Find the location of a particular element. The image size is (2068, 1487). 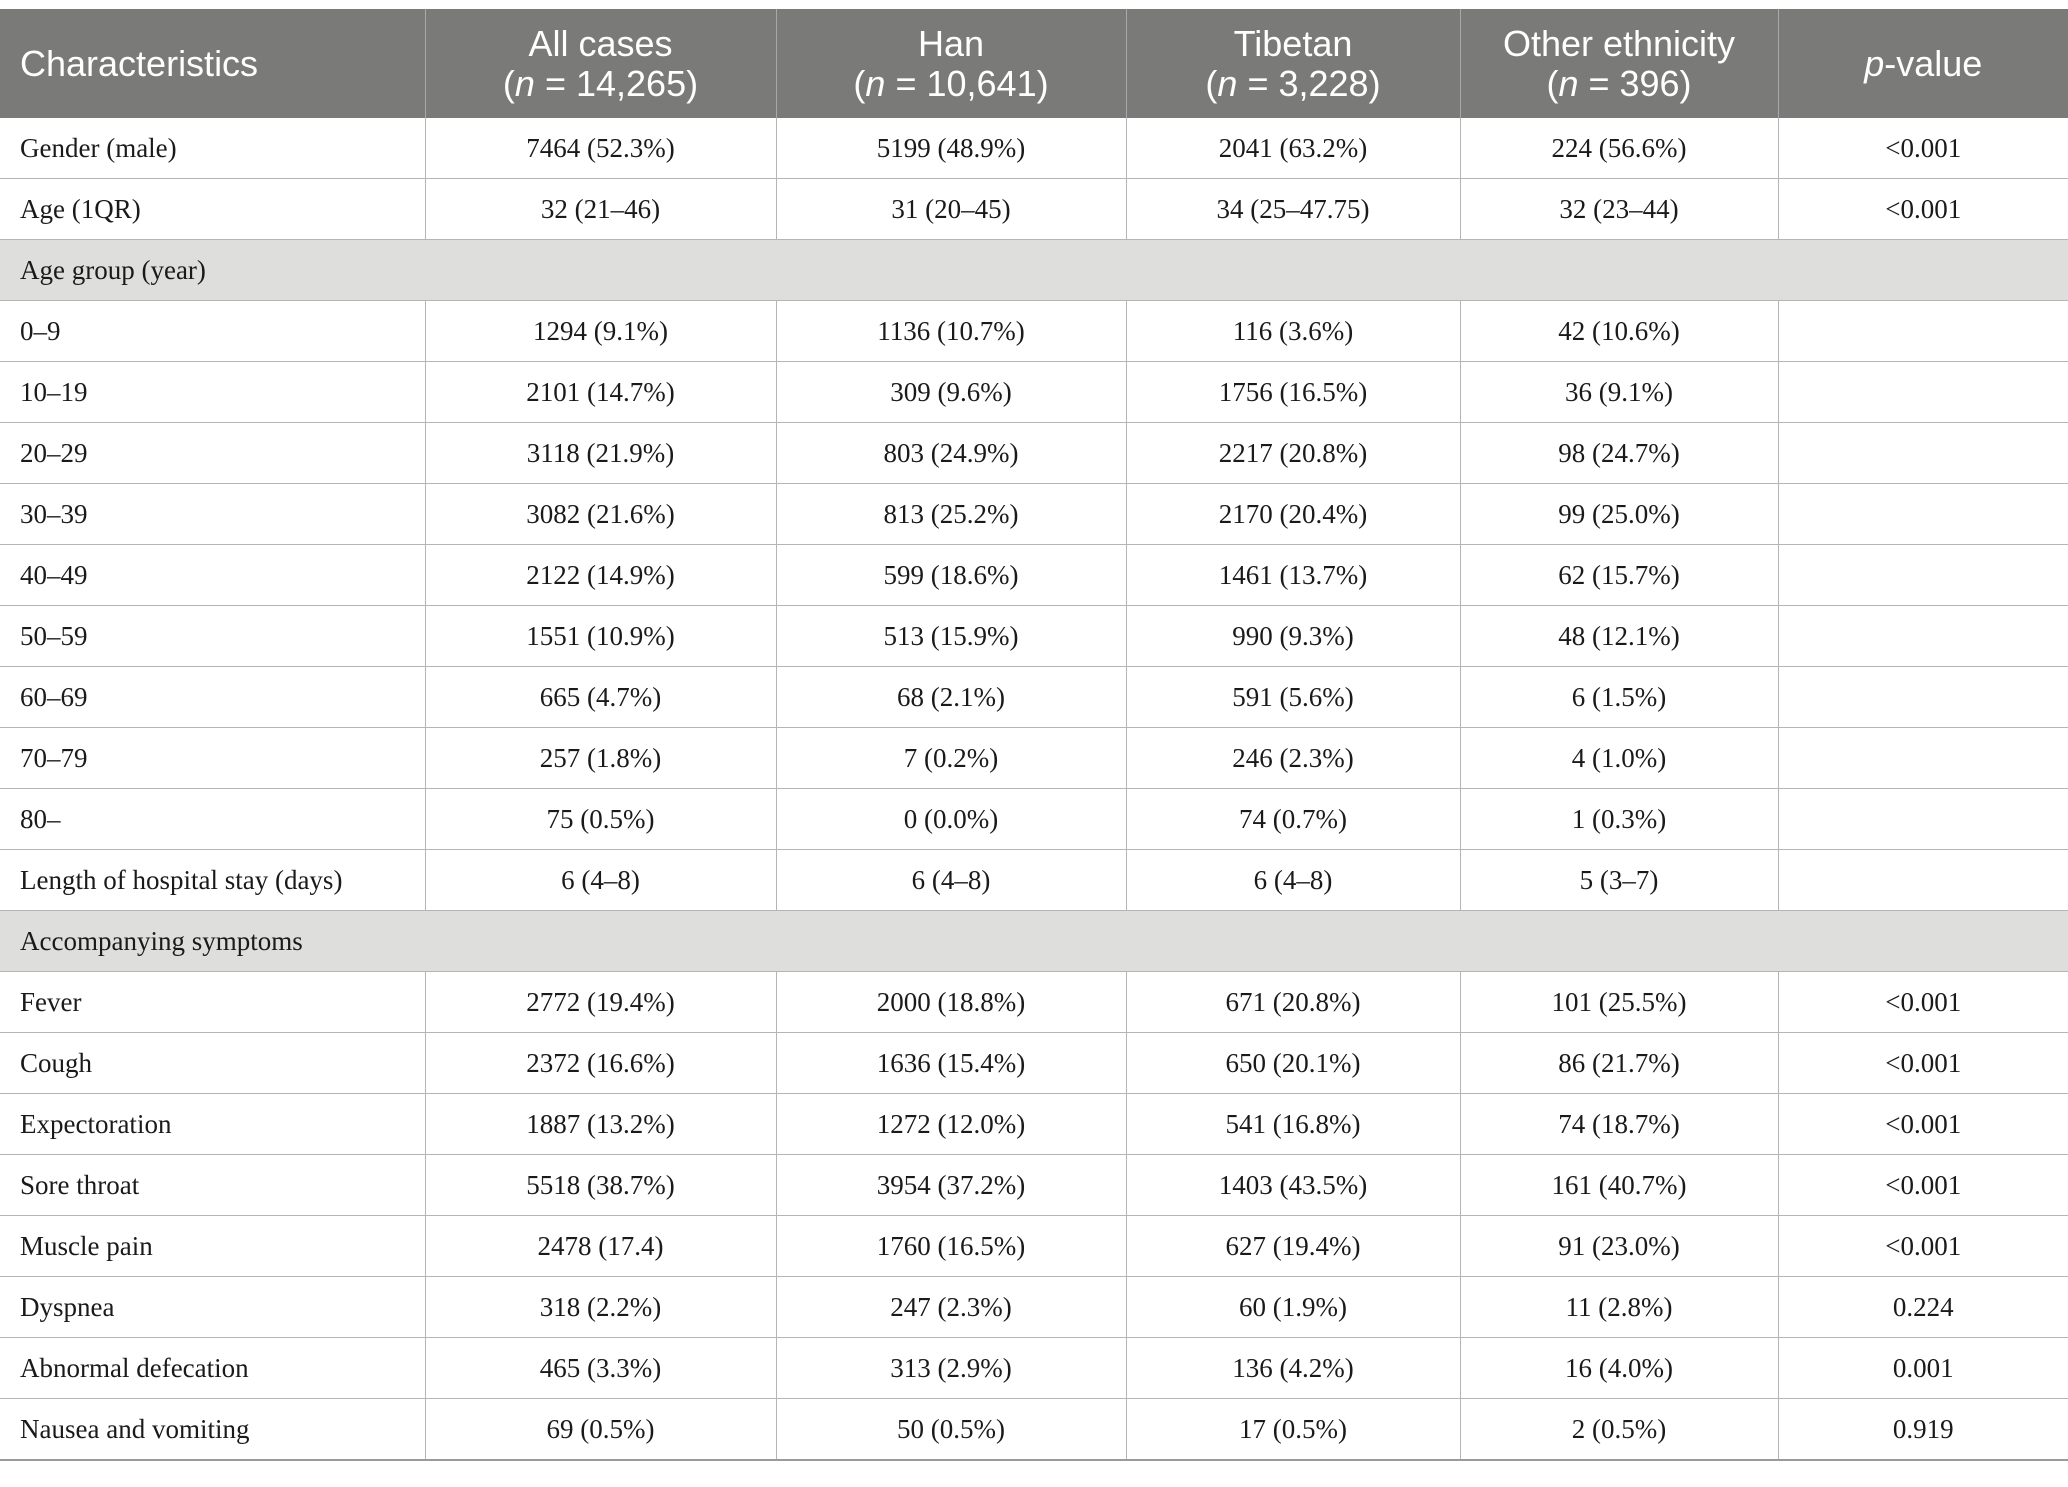

cell-tibetan: 650 (20.1%) is located at coordinates (1292, 1063).